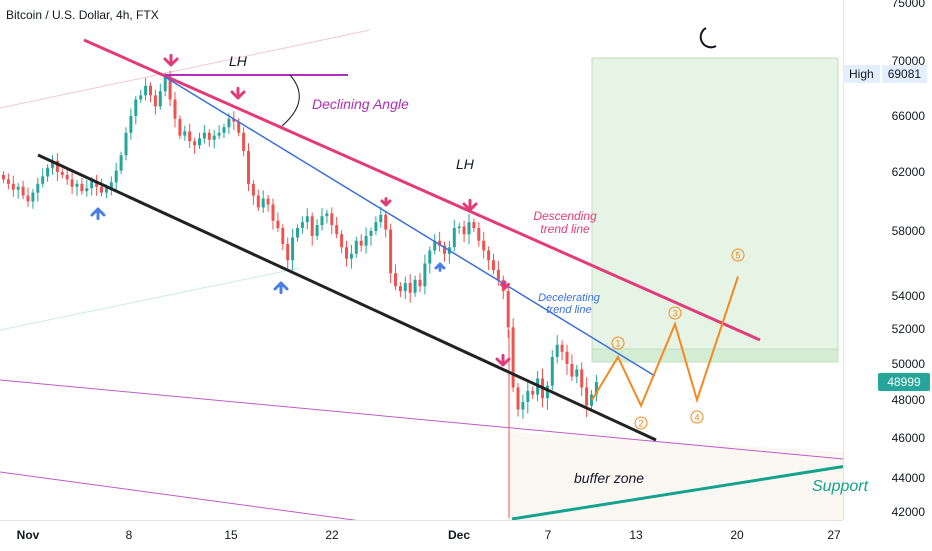 This screenshot has height=551, width=932. What do you see at coordinates (904, 74) in the screenshot?
I see `high-value: 69081` at bounding box center [904, 74].